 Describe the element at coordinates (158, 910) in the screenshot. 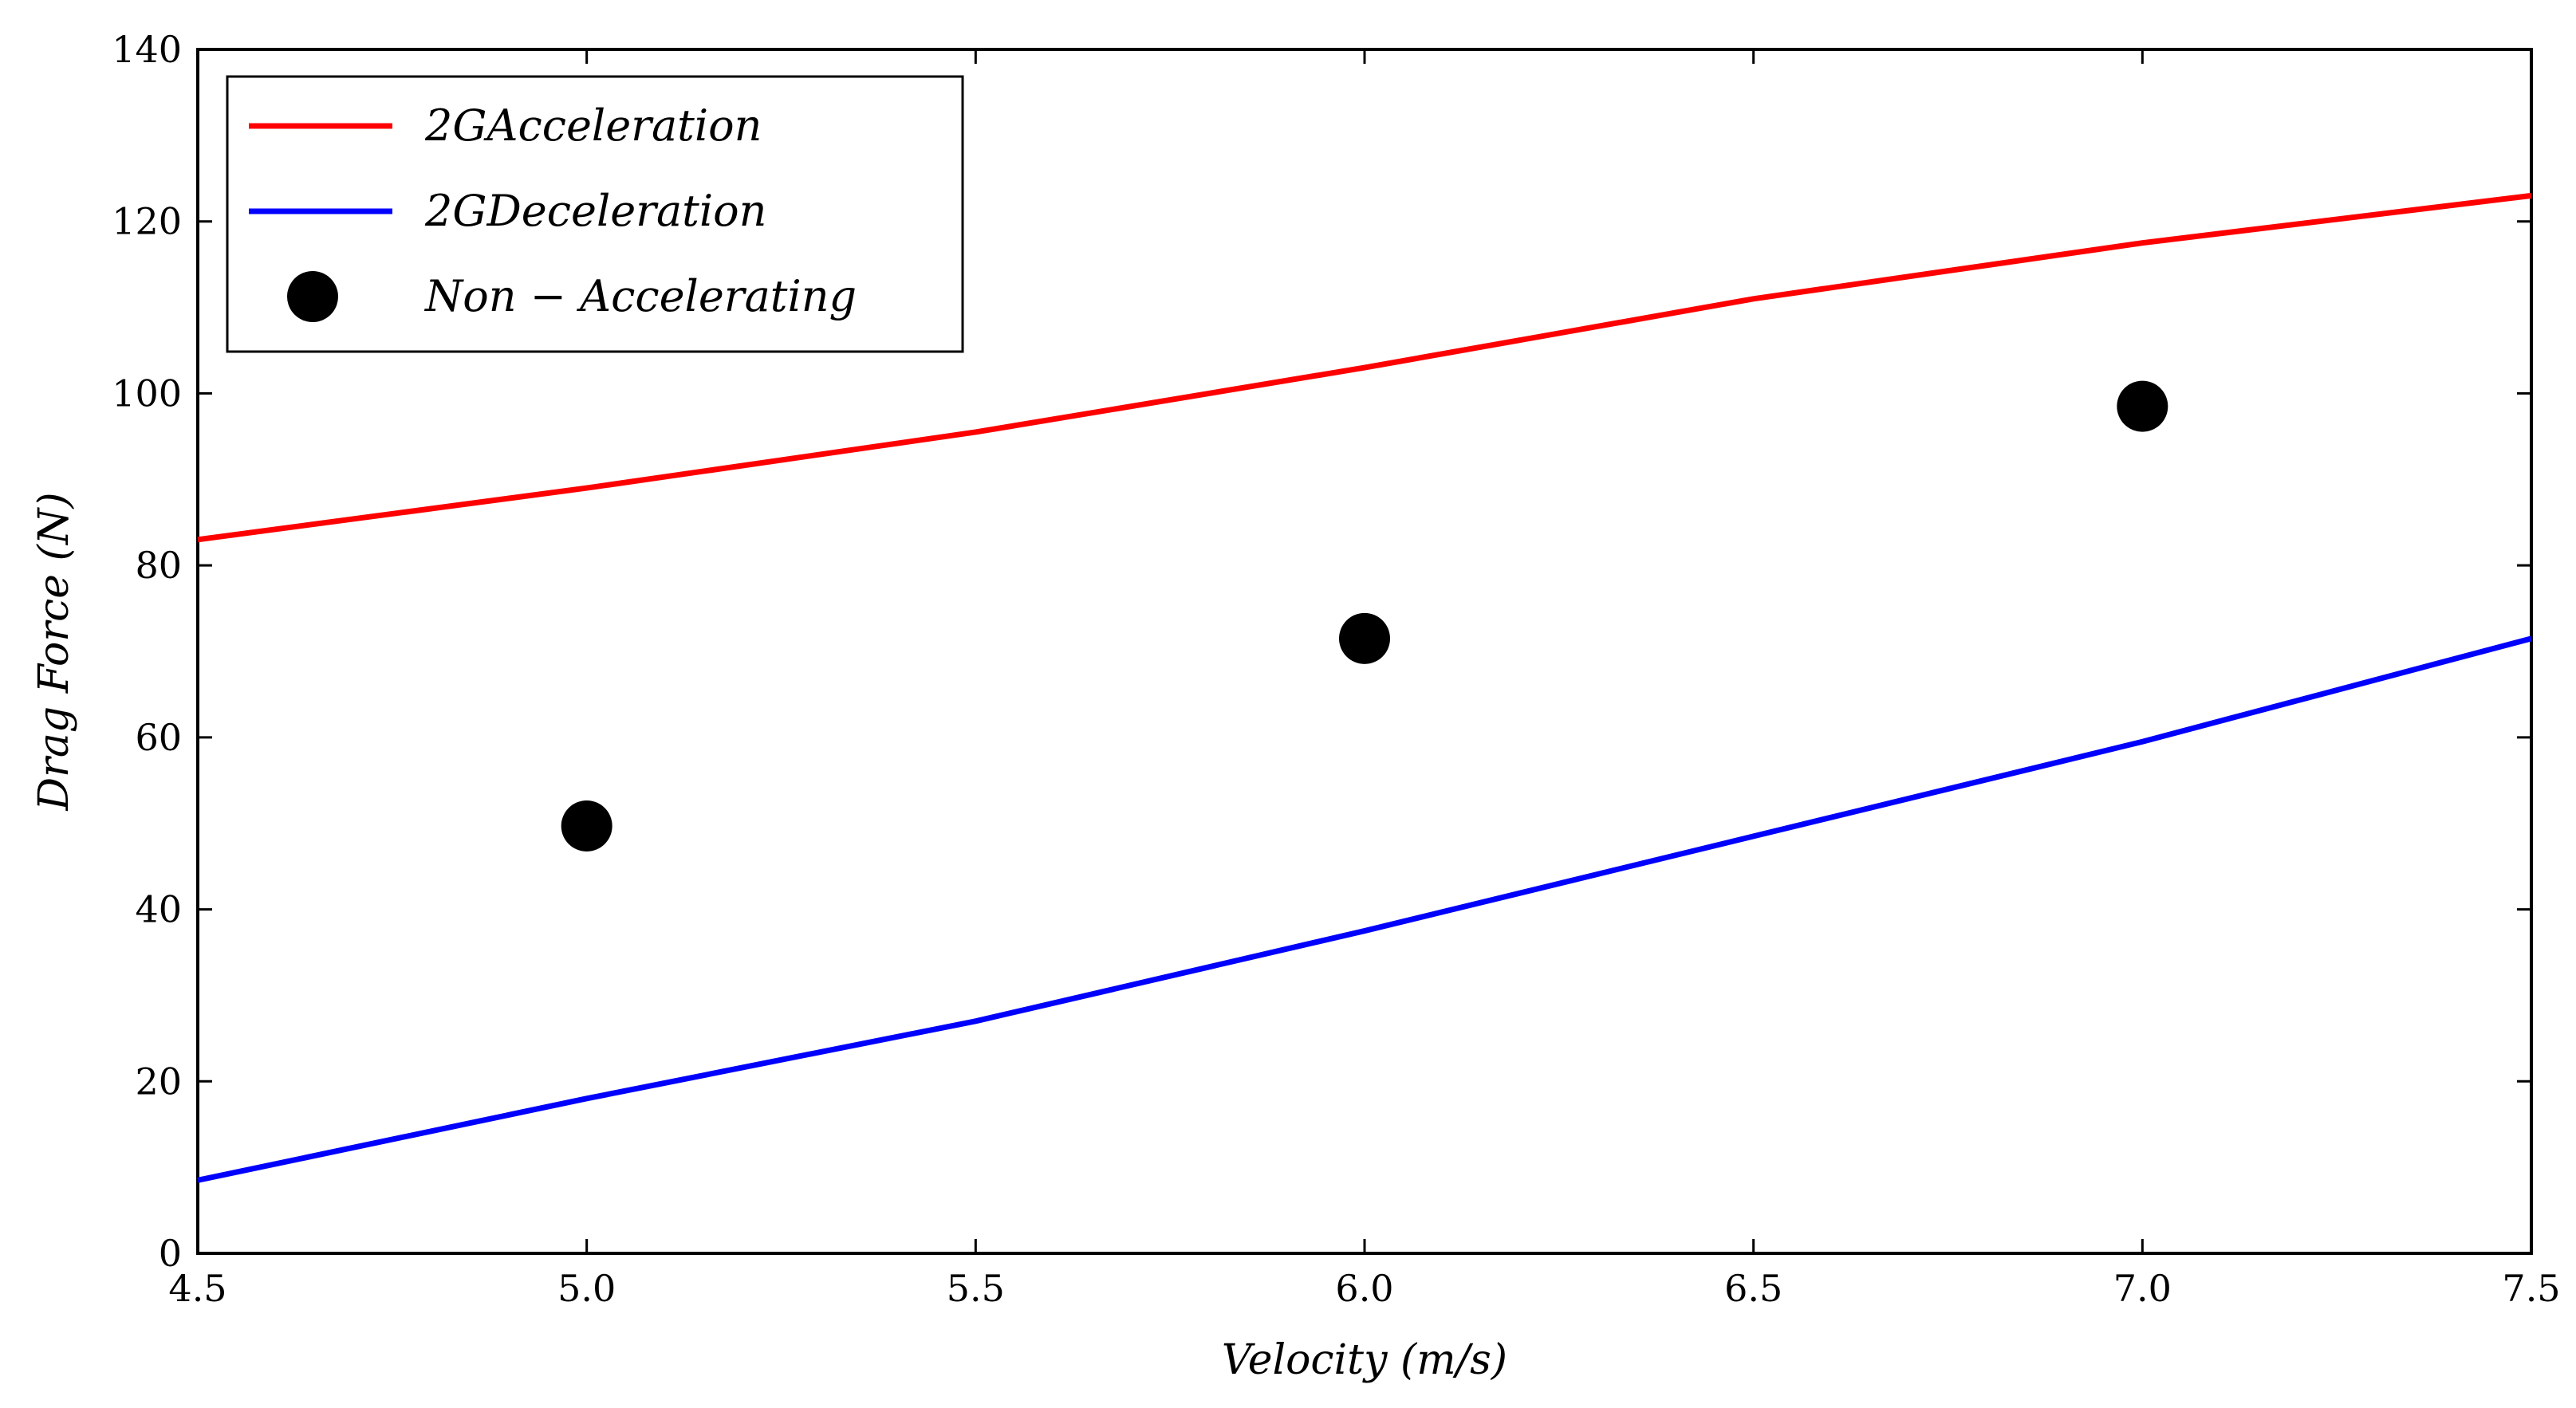

I see `y-tick-label: 40` at that location.